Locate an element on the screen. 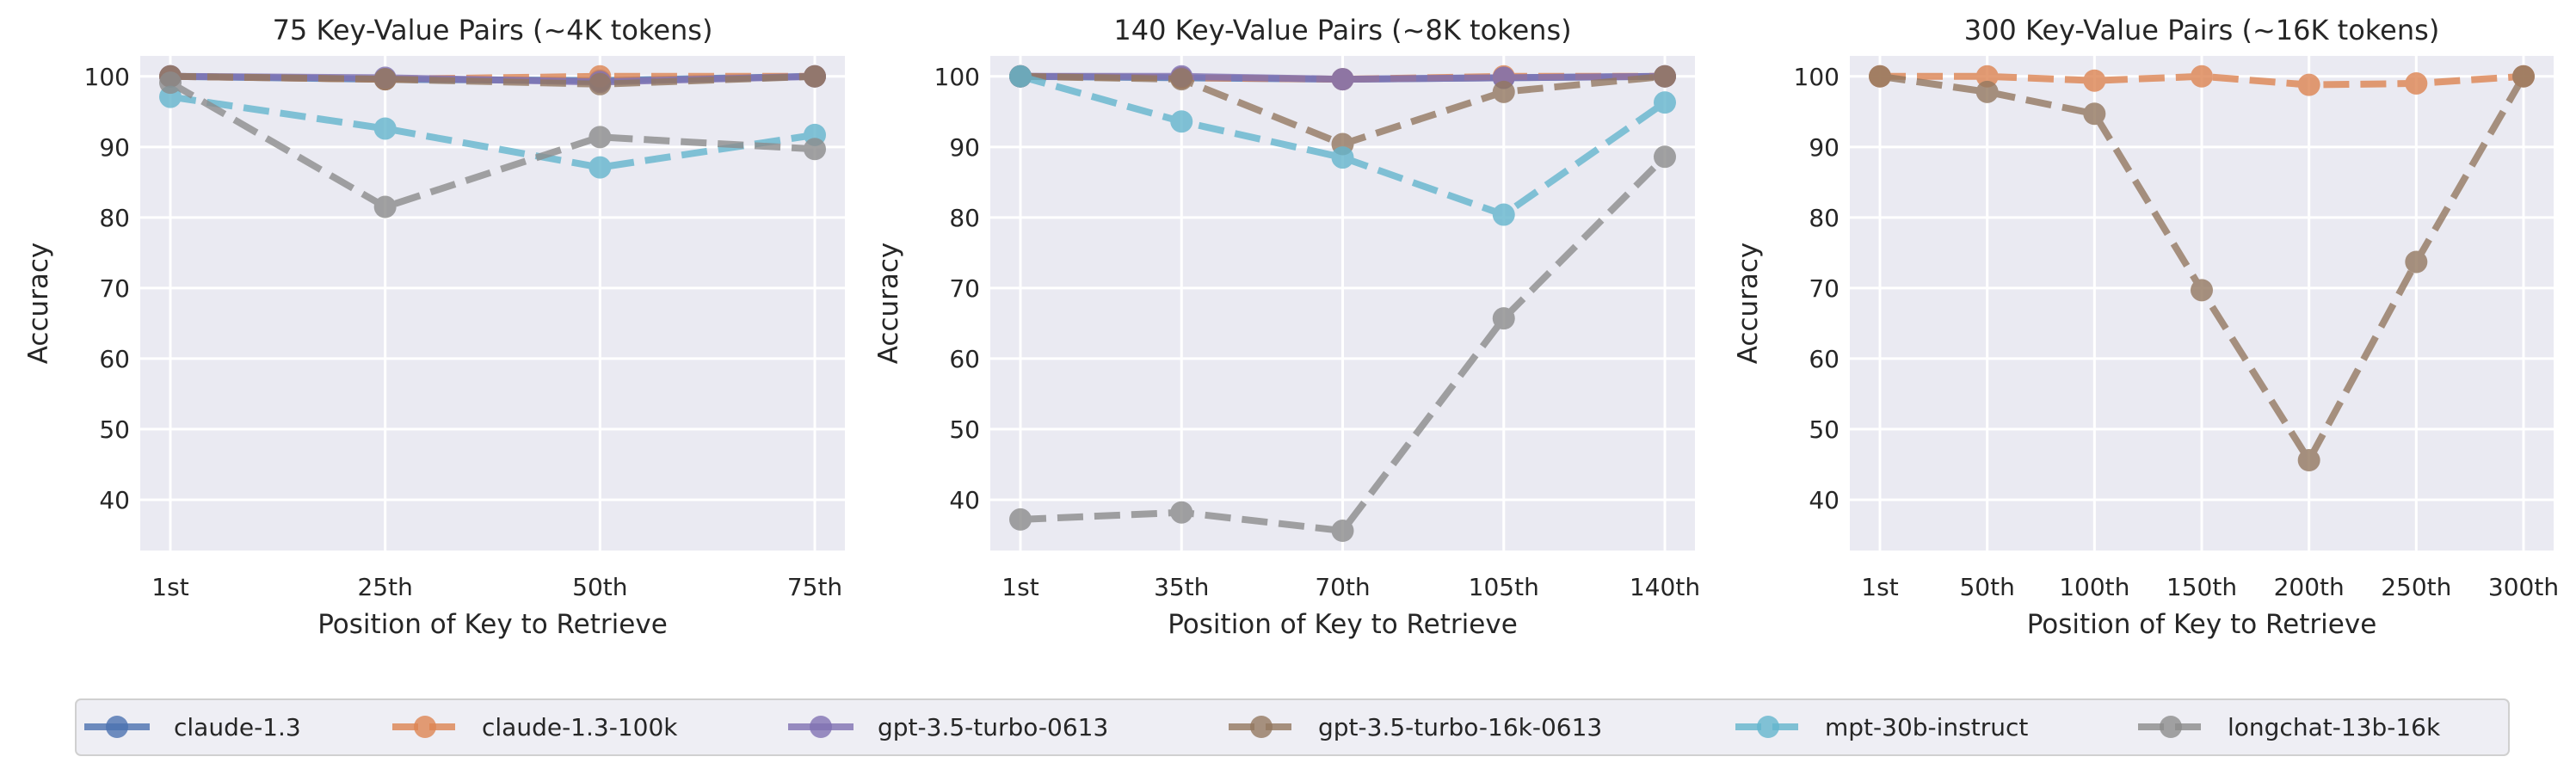 The height and width of the screenshot is (769, 2576). x-tick-label: 105th is located at coordinates (1504, 587).